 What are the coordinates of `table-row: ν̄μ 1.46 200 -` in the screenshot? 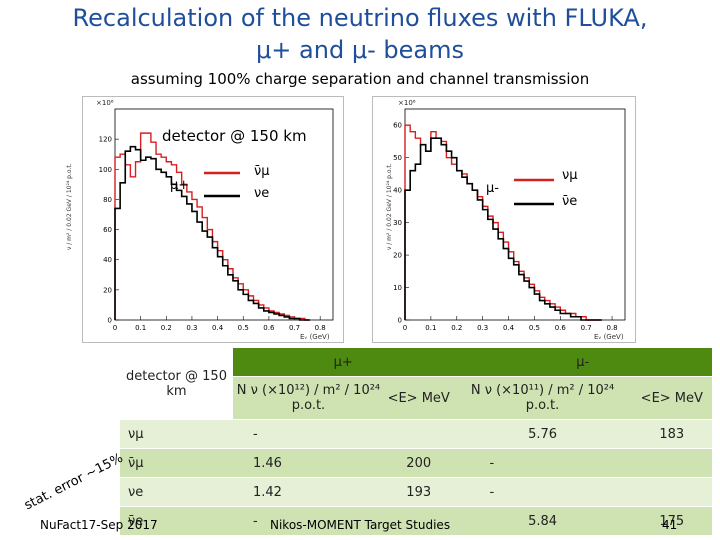 It's located at (416, 463).